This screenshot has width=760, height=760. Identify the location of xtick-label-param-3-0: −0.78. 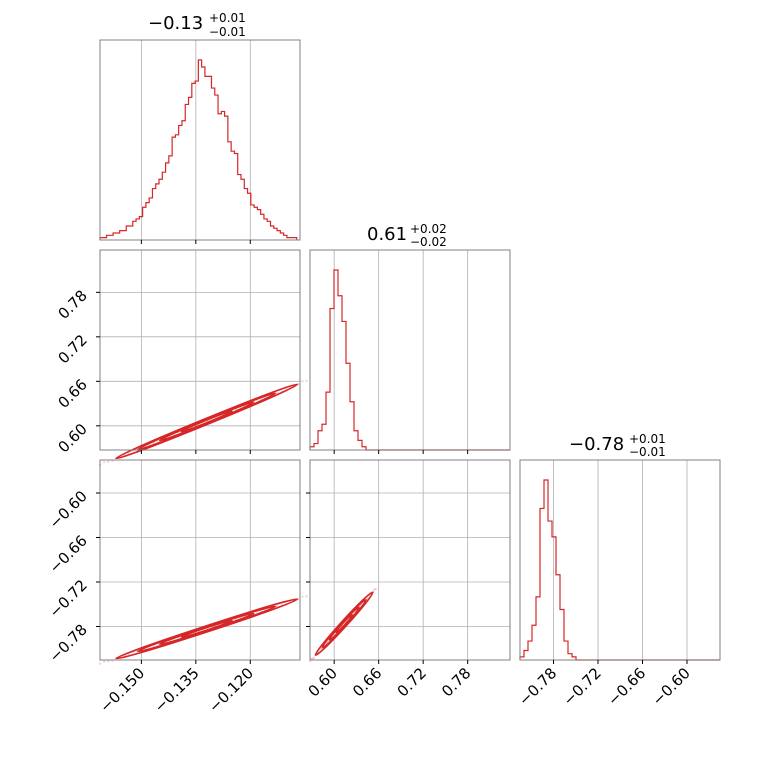
(537, 686).